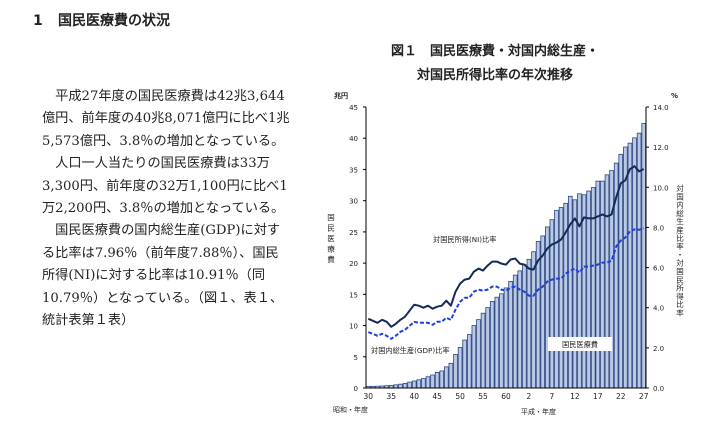  Describe the element at coordinates (643, 256) in the screenshot. I see `bar-H27` at that location.